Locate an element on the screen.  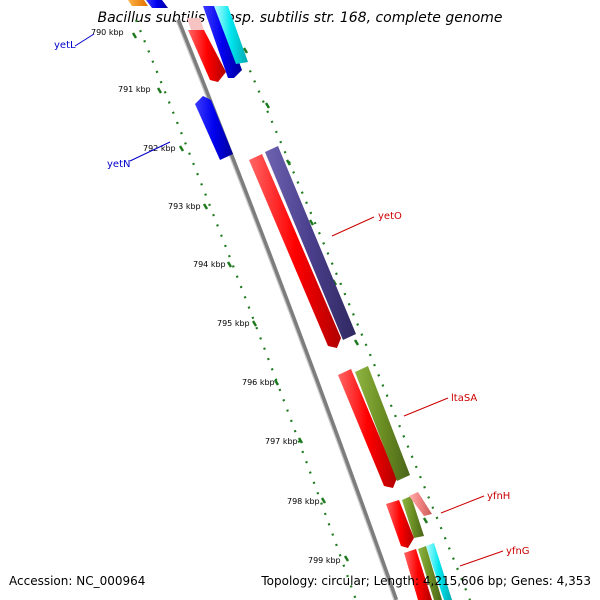
feature-olive-lower is located at coordinates (413, 517).